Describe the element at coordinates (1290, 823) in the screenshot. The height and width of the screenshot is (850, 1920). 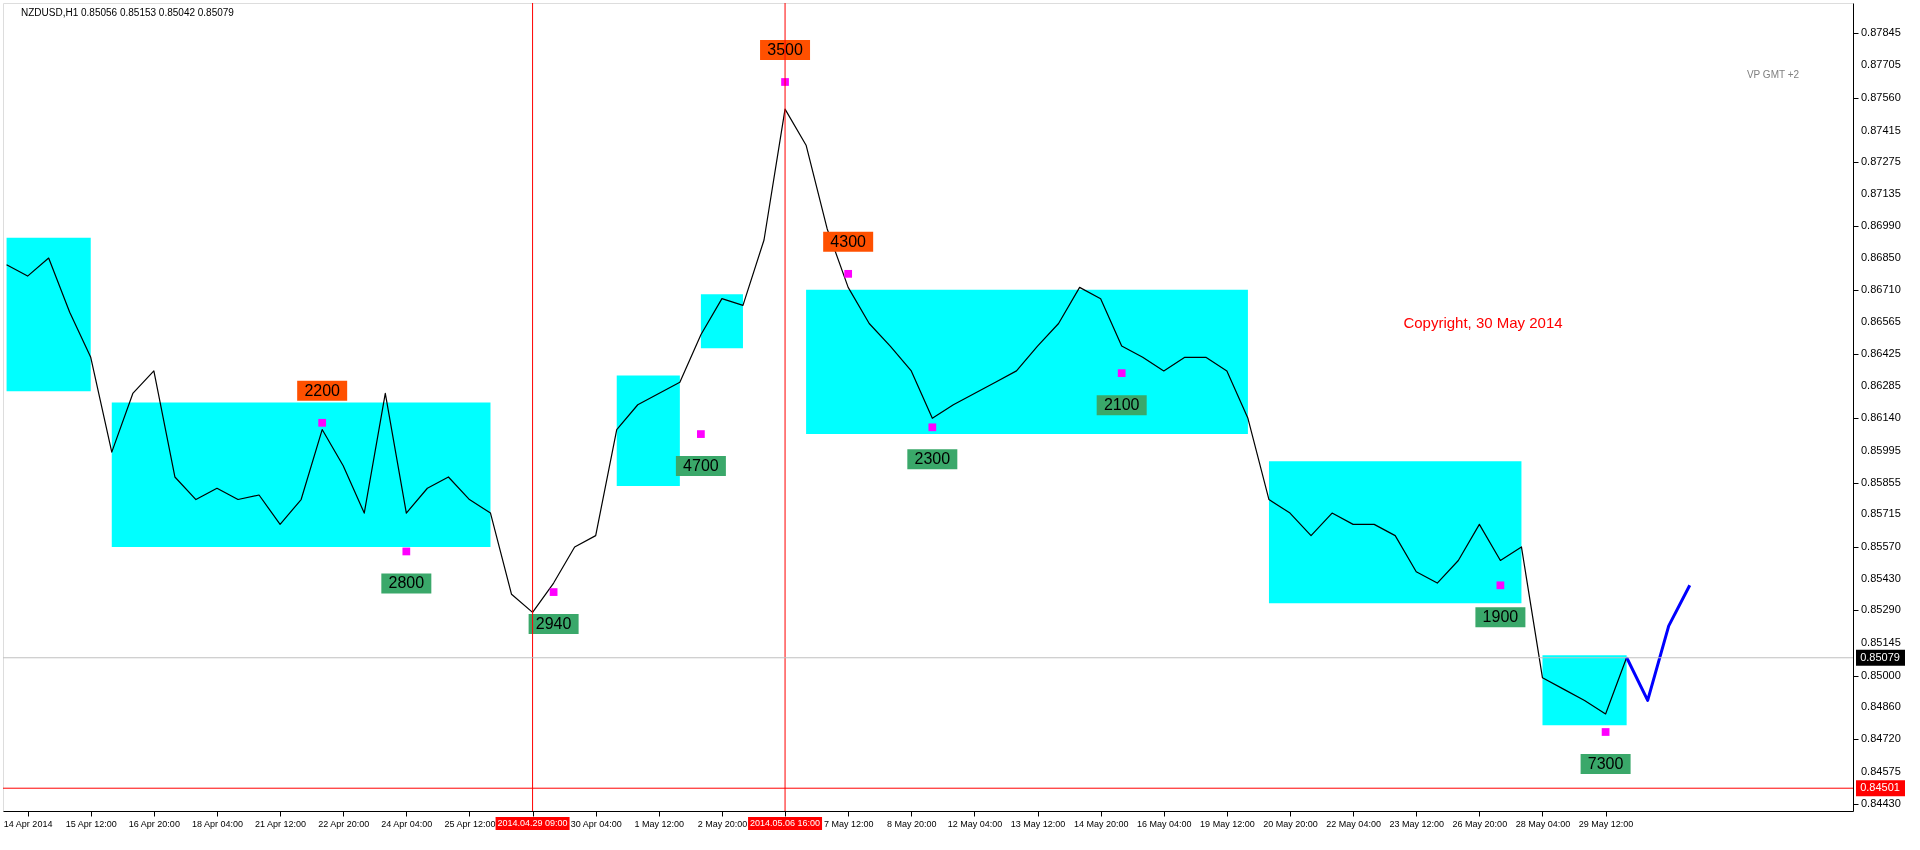
I see `x-tick-label: 20 May 20:00` at that location.